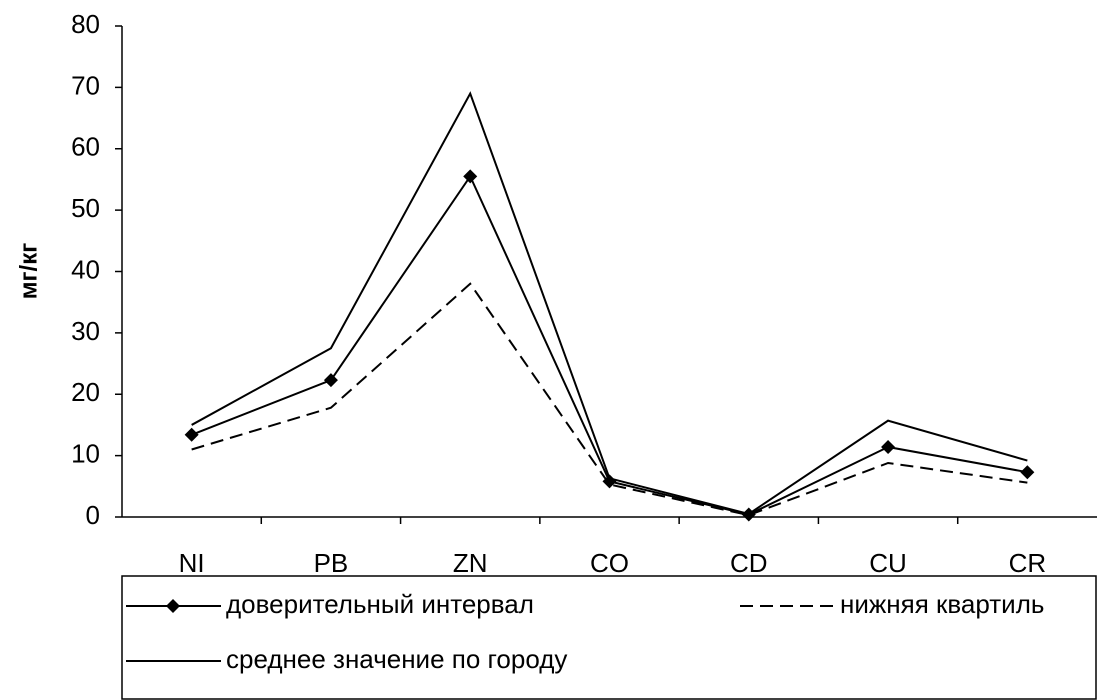 The height and width of the screenshot is (700, 1098). Describe the element at coordinates (1028, 563) in the screenshot. I see `x-tick-label: CR` at that location.